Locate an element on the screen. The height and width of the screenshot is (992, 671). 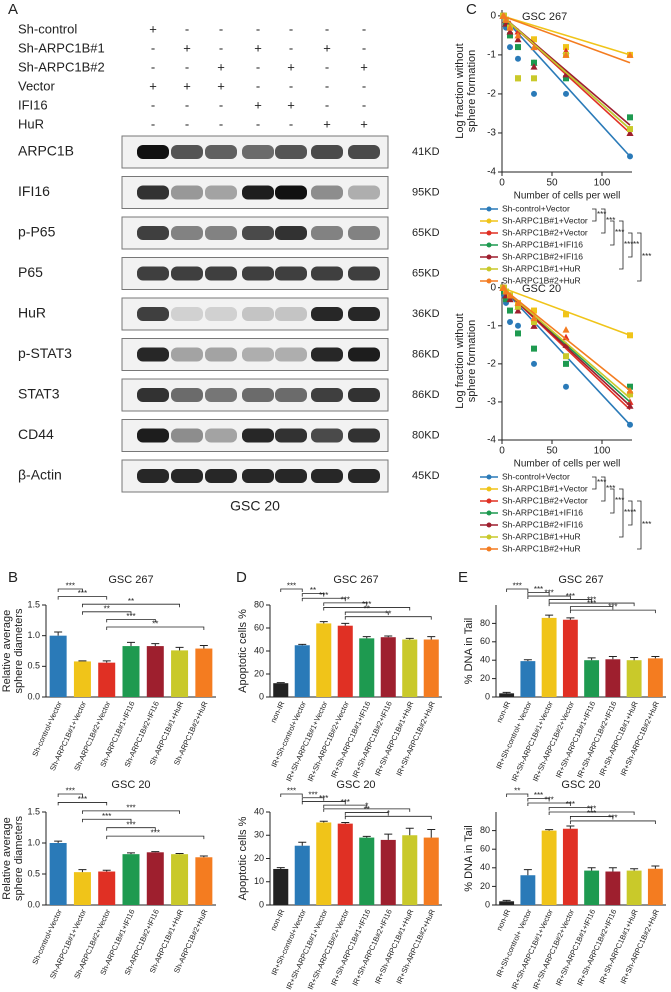
y-axis-label: Log fraction without is located at coordinates (460, 90).